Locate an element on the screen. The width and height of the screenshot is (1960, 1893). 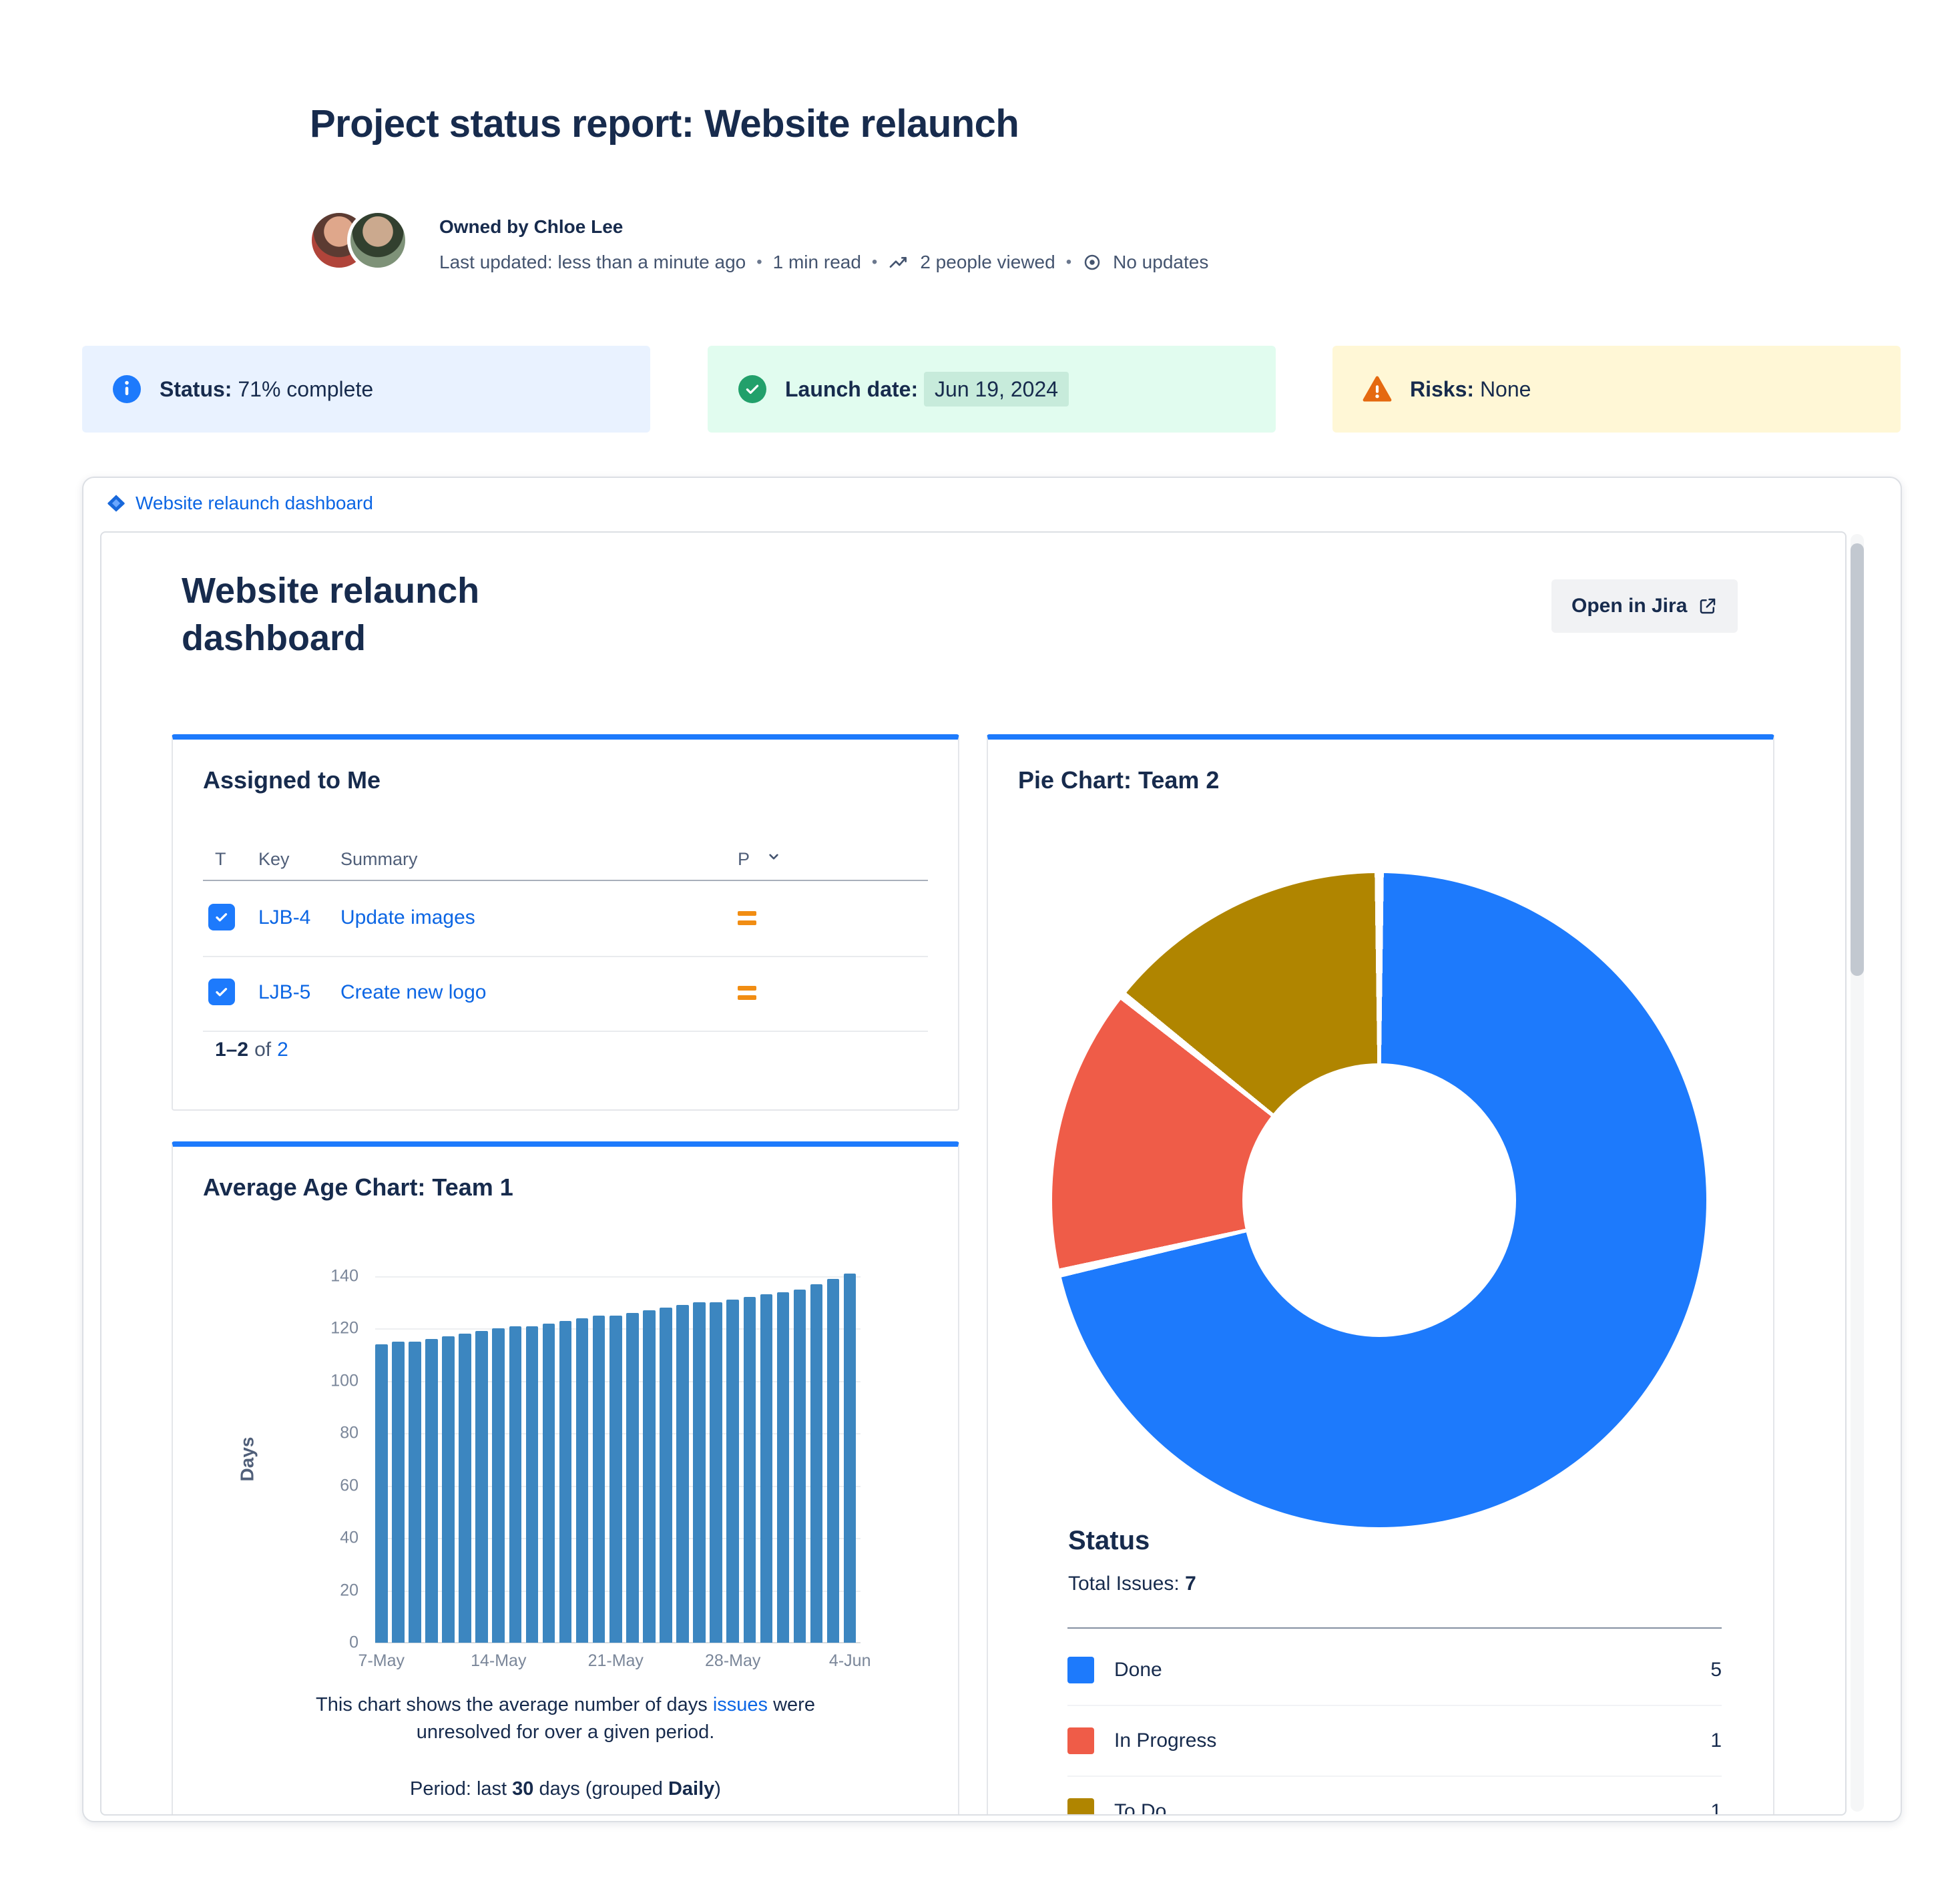
pagination: 1–2 of 2 is located at coordinates (251, 1050).